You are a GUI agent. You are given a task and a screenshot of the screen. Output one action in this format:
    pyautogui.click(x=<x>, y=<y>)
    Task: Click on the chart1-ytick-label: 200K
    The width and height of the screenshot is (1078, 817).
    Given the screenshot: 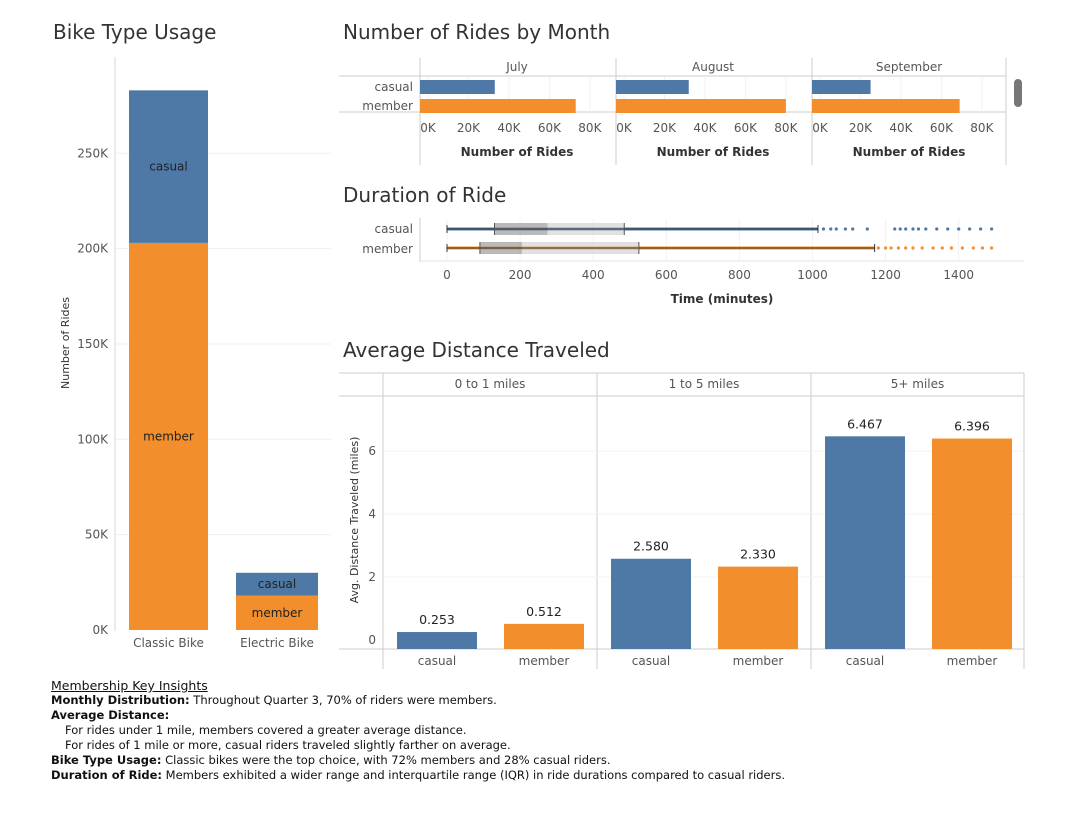 What is the action you would take?
    pyautogui.click(x=93, y=249)
    